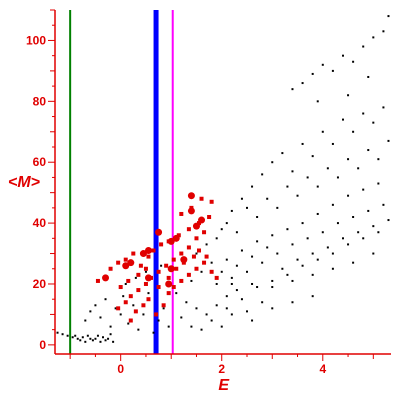 The height and width of the screenshot is (400, 400). What do you see at coordinates (42, 345) in the screenshot?
I see `y-tick-label: 0` at bounding box center [42, 345].